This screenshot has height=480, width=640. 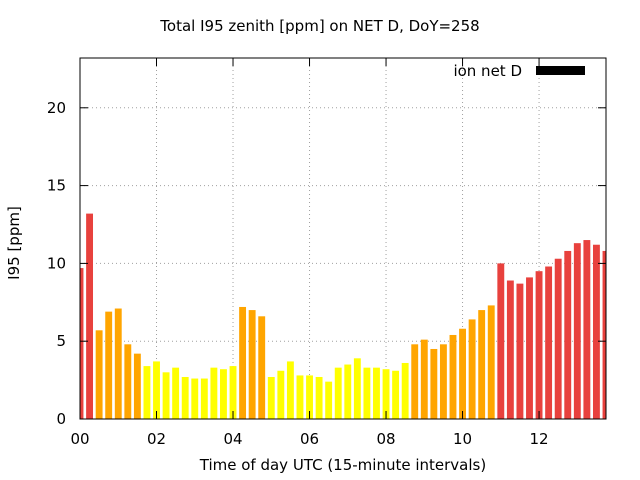 What do you see at coordinates (156, 439) in the screenshot?
I see `x-tick-label: 02` at bounding box center [156, 439].